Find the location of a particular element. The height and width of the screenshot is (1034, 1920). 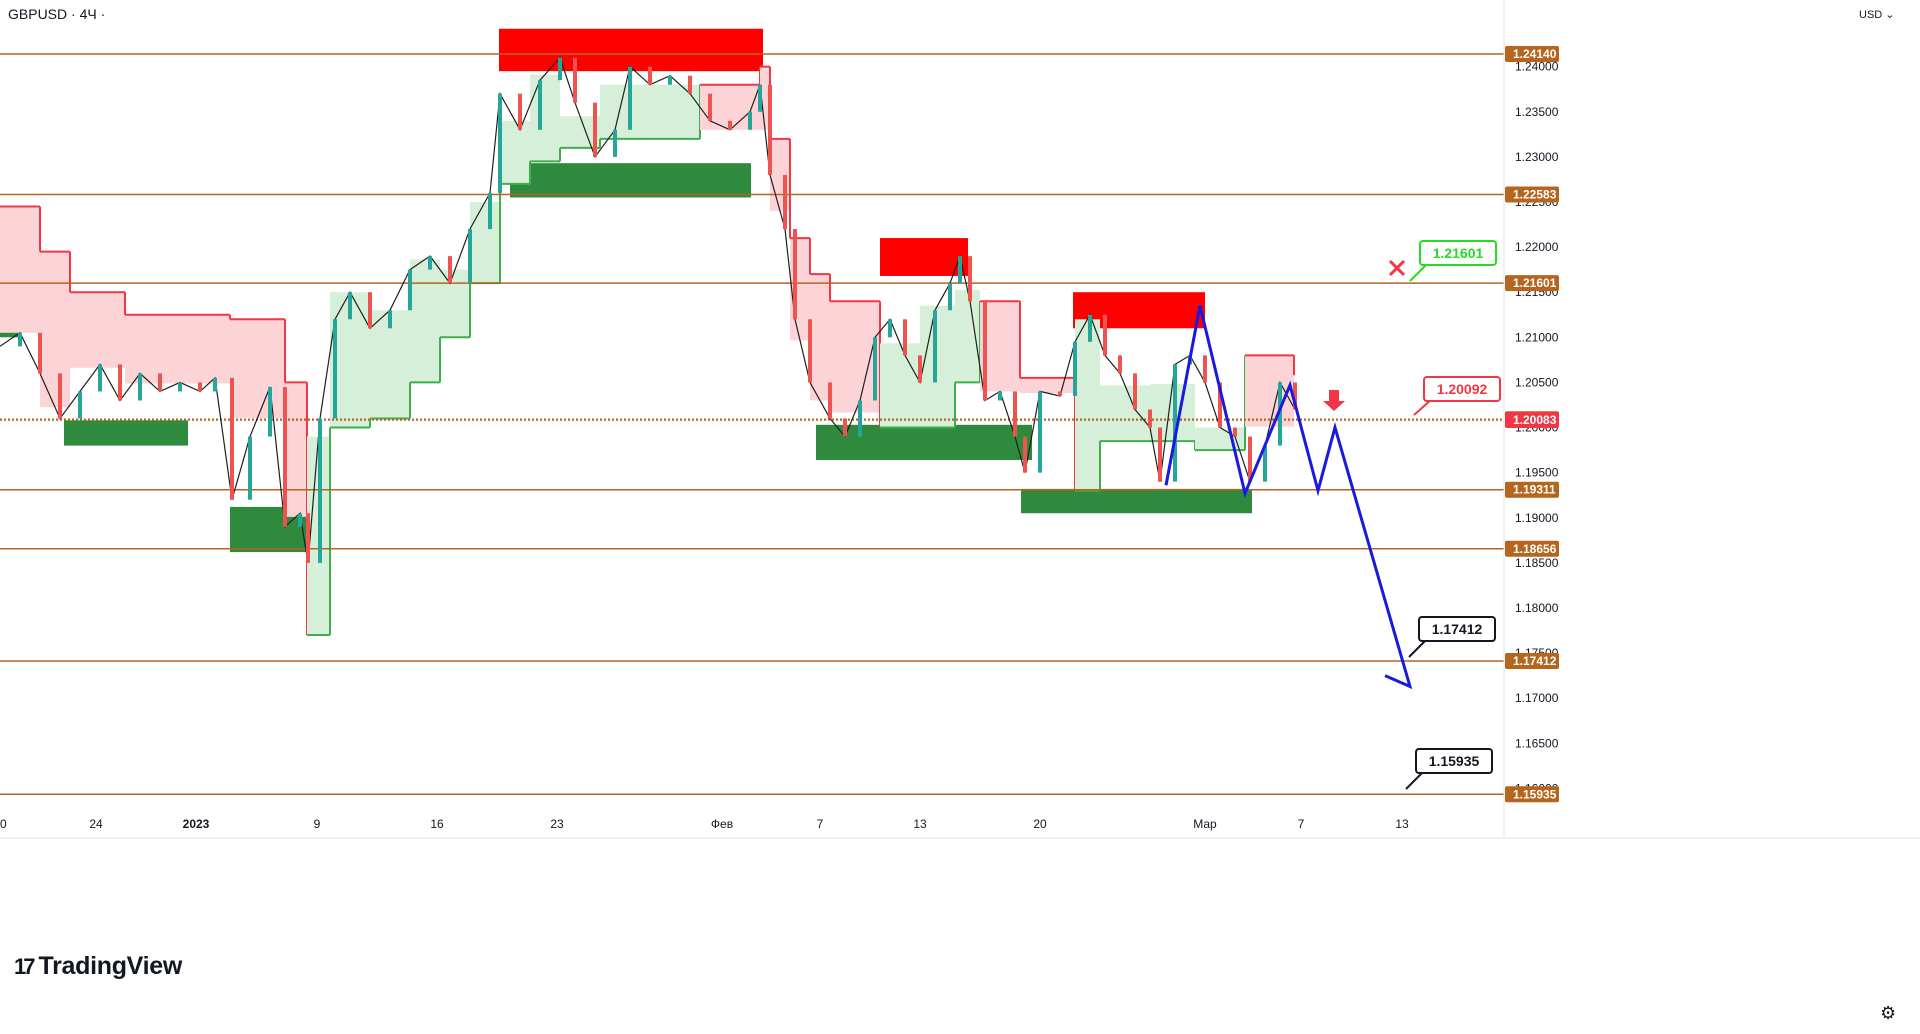

x-tick-label: 16 is located at coordinates (437, 824).